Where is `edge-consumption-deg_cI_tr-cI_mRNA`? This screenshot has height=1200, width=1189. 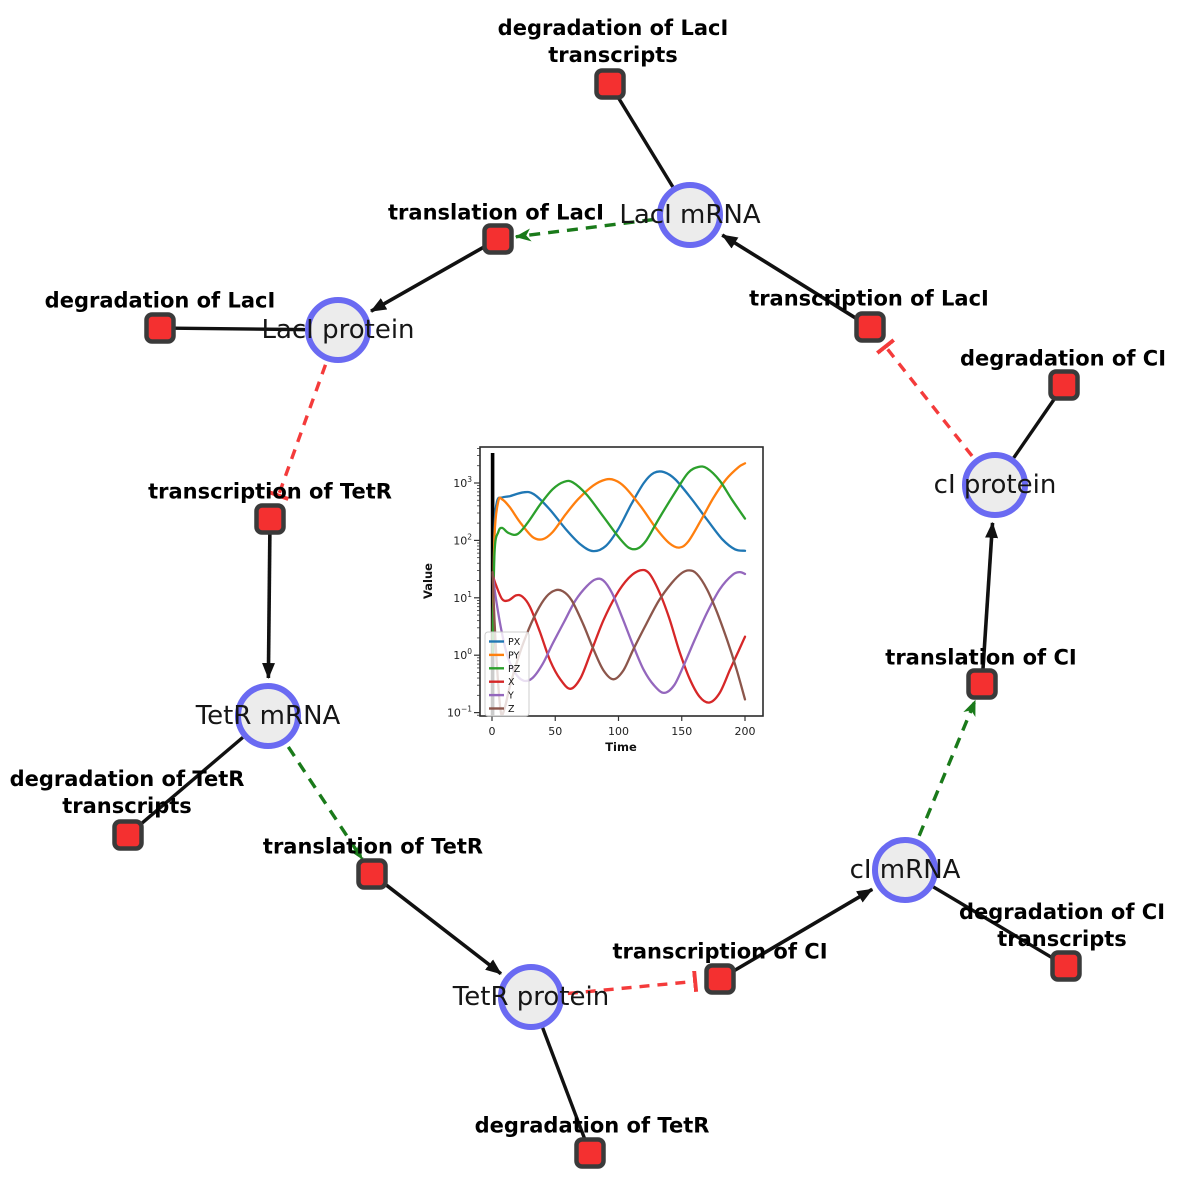
edge-consumption-deg_cI_tr-cI_mRNA is located at coordinates (993, 923).